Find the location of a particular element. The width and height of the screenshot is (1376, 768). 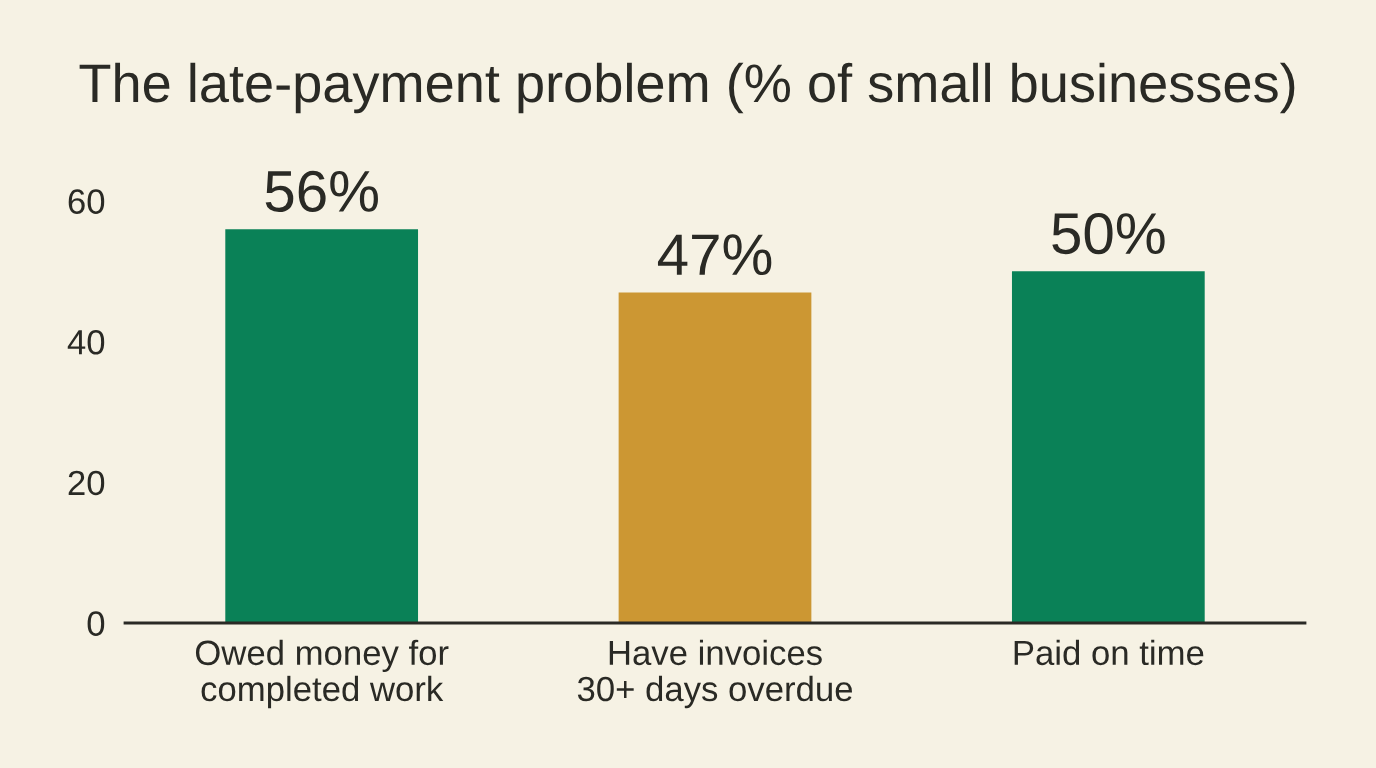

data-label: 56% is located at coordinates (321, 191).